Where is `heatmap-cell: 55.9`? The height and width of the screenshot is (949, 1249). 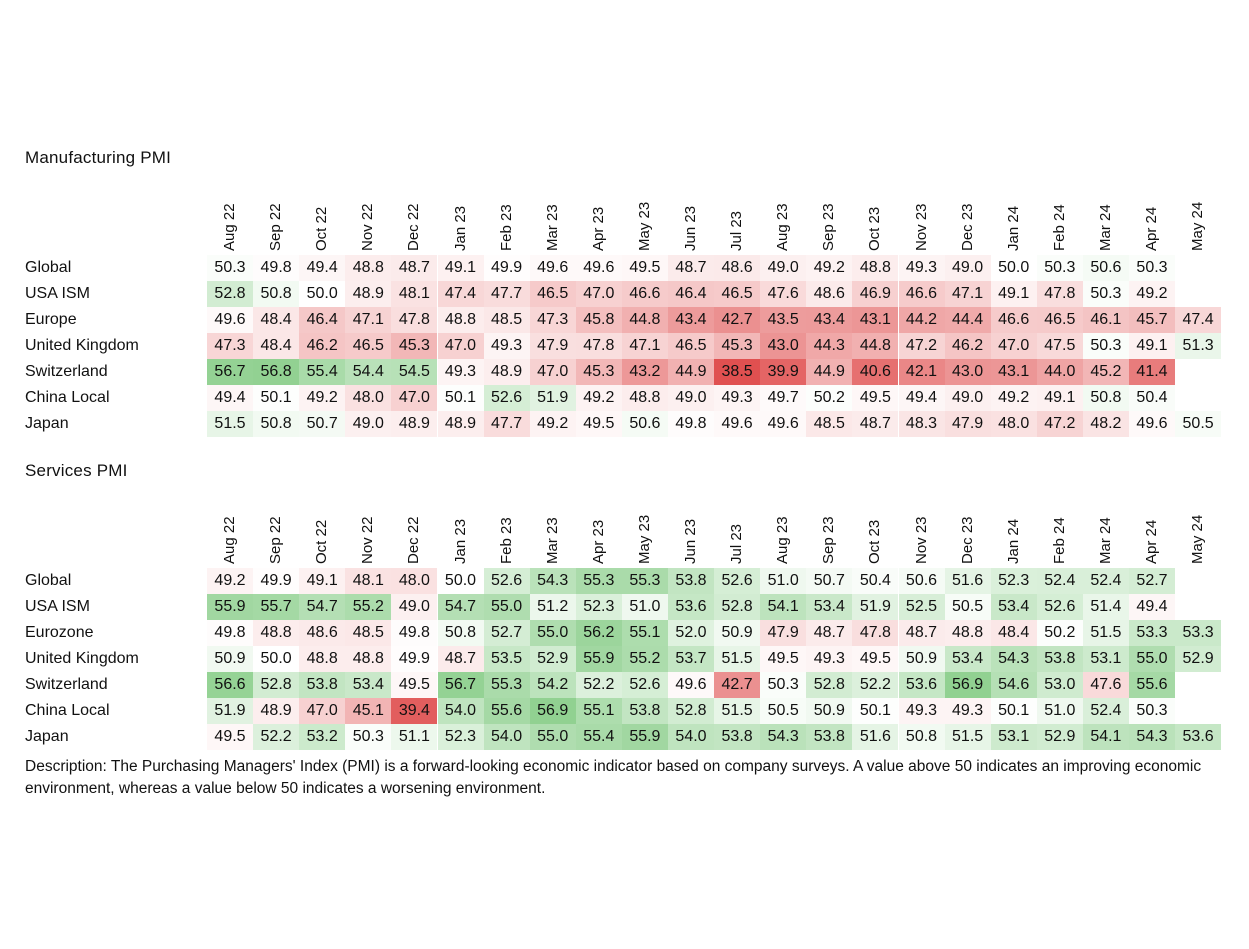
heatmap-cell: 55.9 is located at coordinates (230, 607).